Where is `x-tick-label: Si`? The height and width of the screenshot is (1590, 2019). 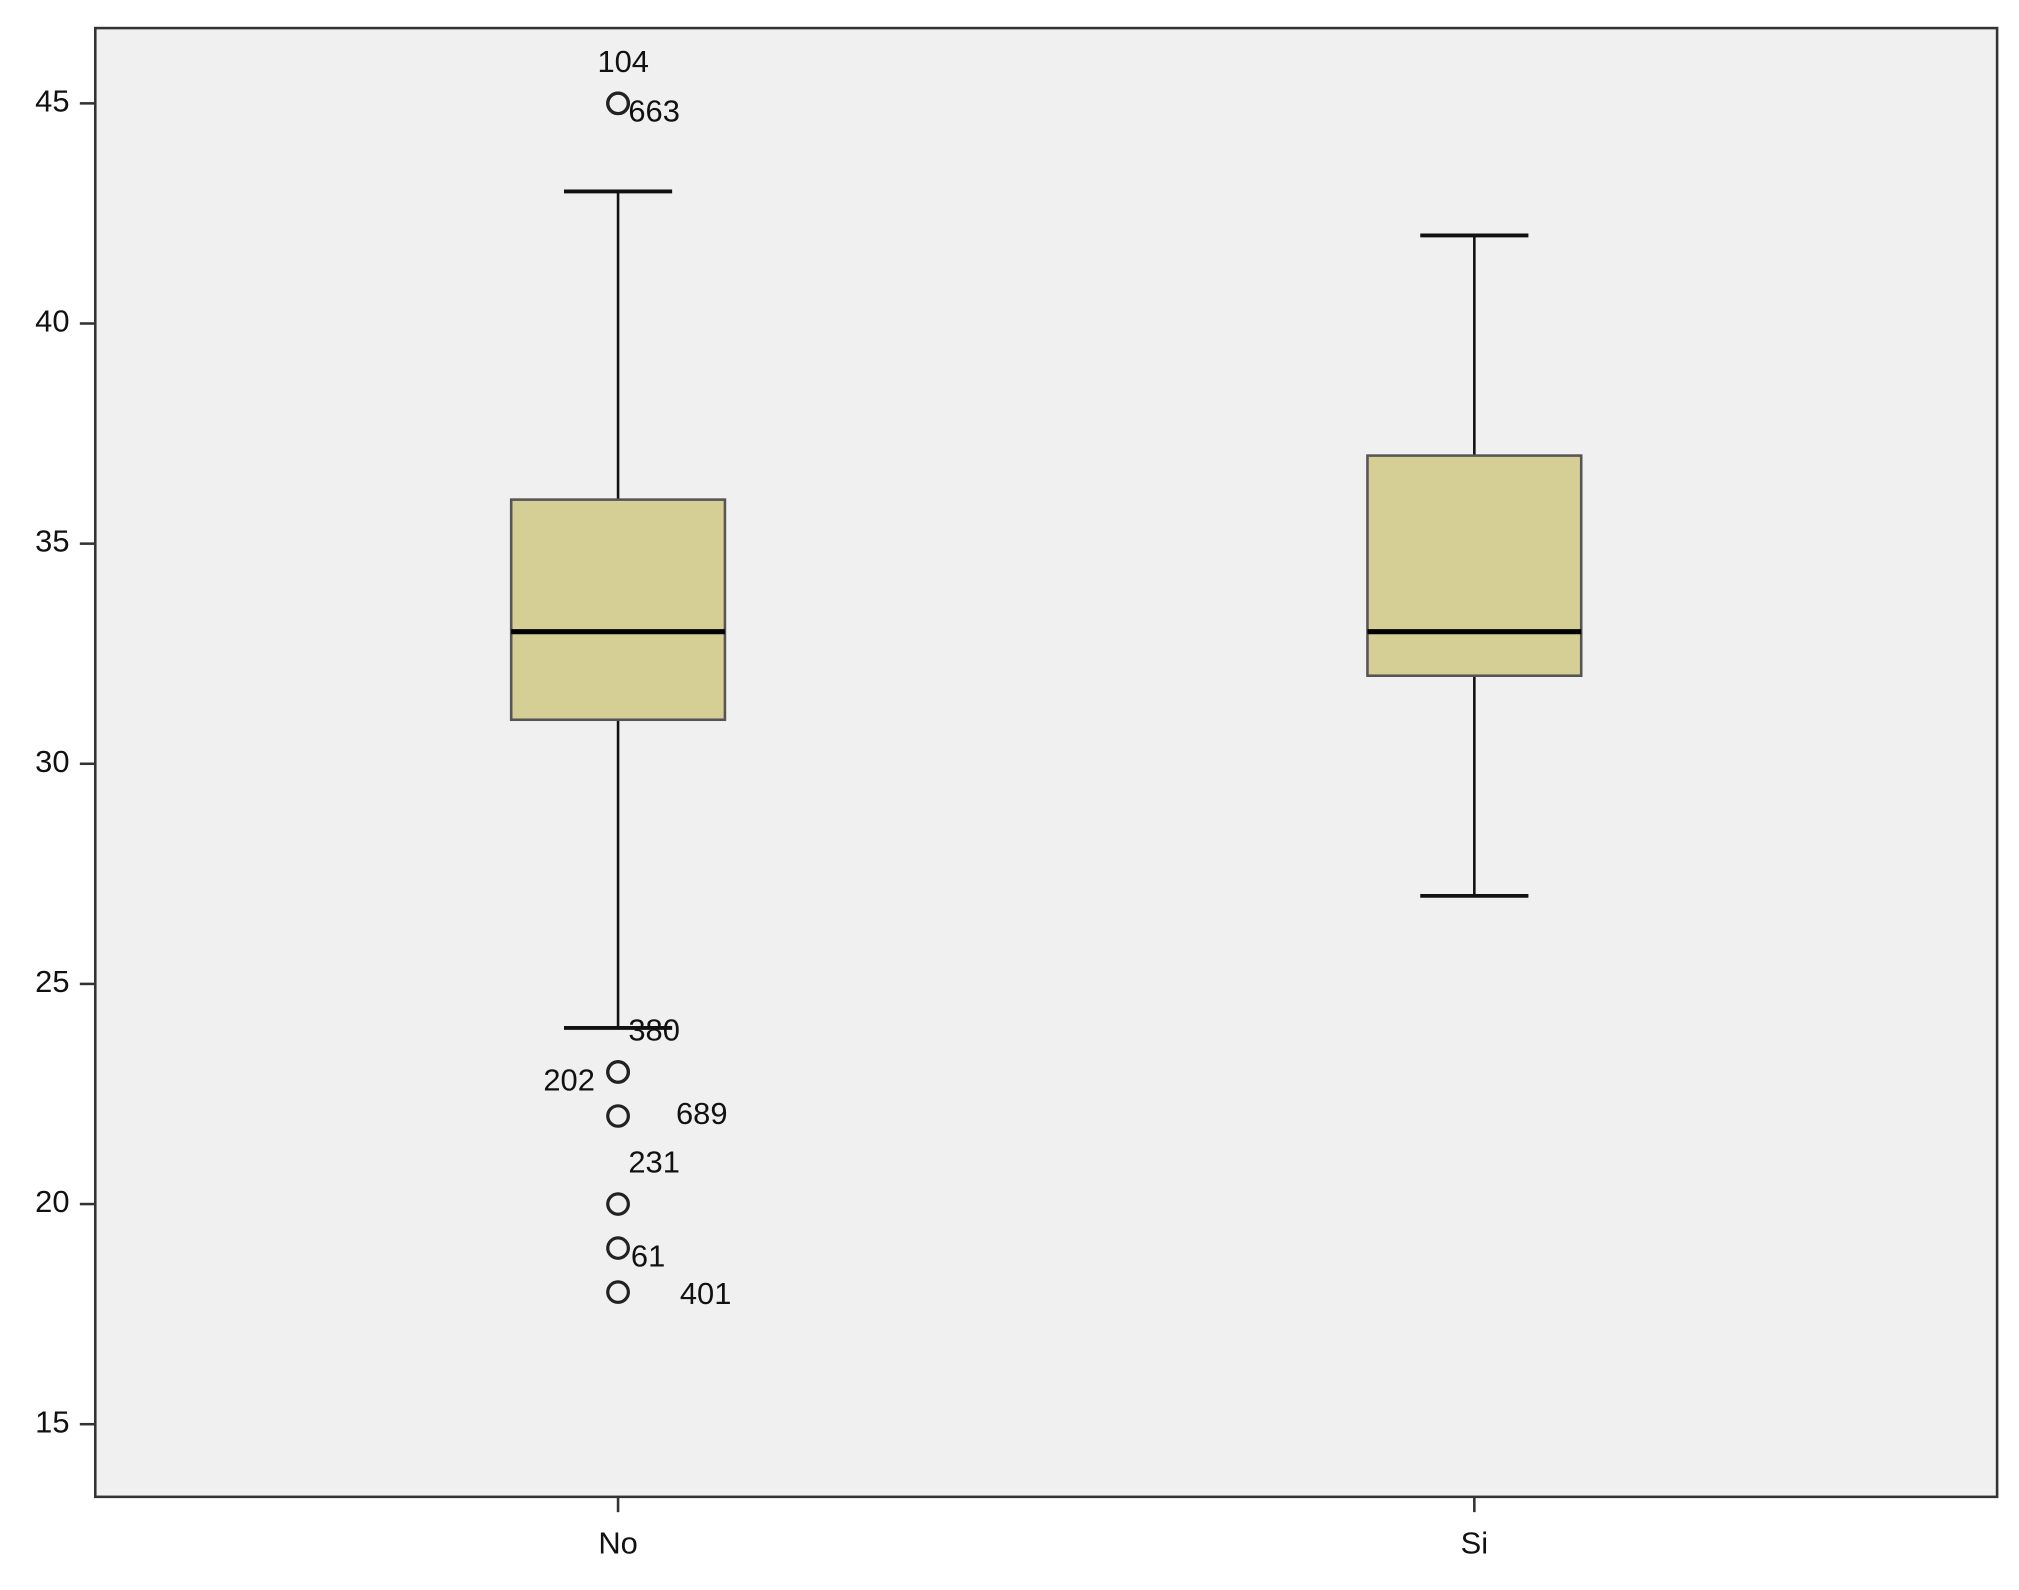
x-tick-label: Si is located at coordinates (1474, 1543).